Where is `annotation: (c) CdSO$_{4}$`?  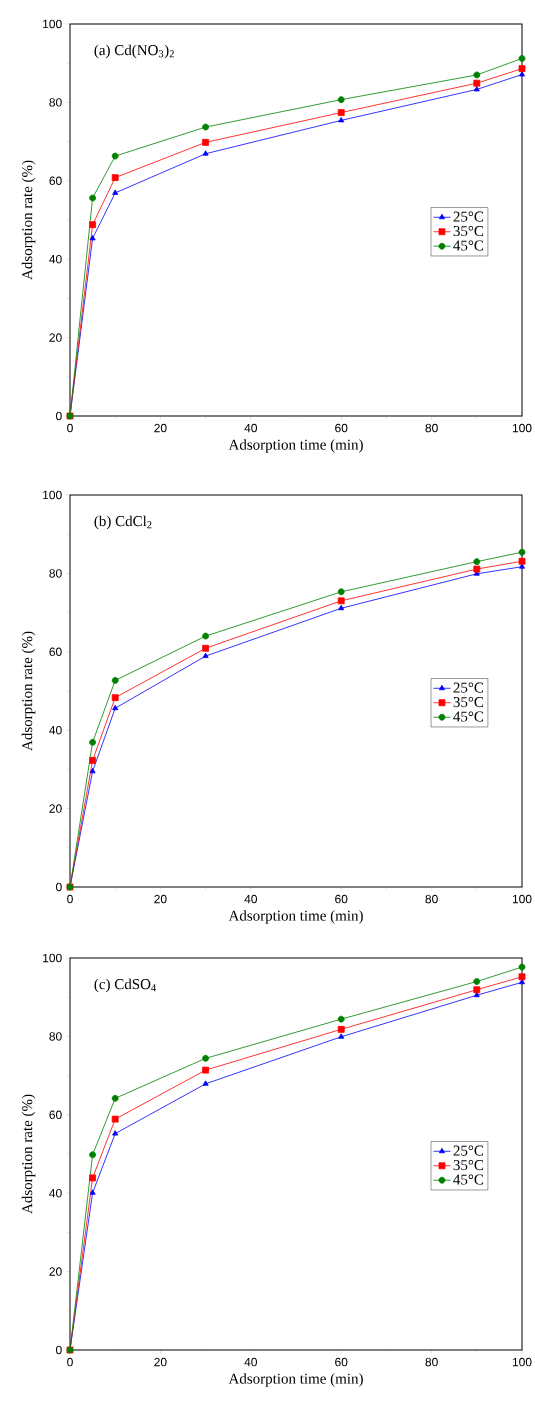 annotation: (c) CdSO$_{4}$ is located at coordinates (125, 985).